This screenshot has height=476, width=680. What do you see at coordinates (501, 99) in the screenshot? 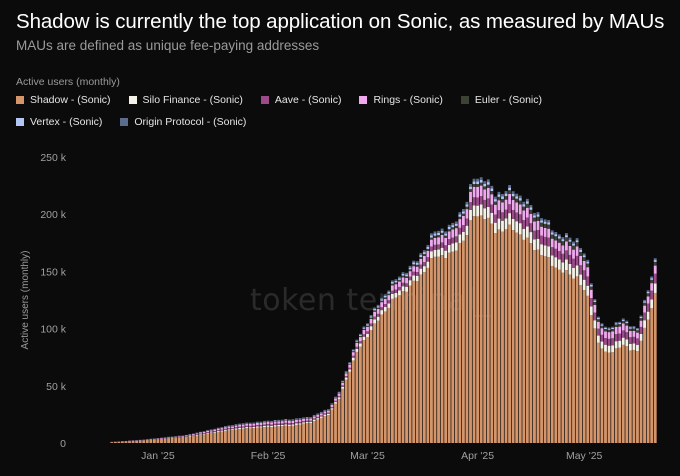
I see `legend-item: Euler - (Sonic)` at bounding box center [501, 99].